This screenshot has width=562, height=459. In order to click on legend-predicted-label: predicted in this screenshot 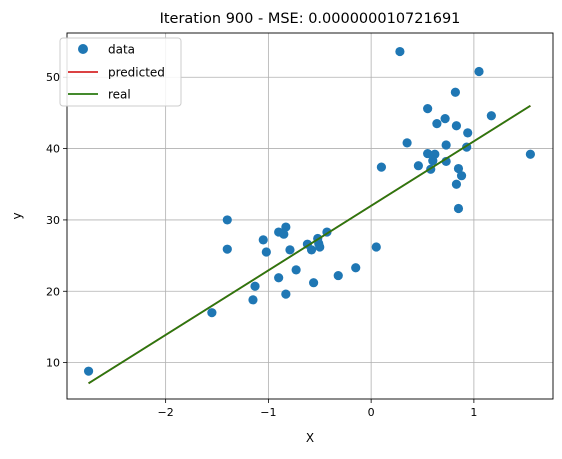, I will do `click(136, 73)`.